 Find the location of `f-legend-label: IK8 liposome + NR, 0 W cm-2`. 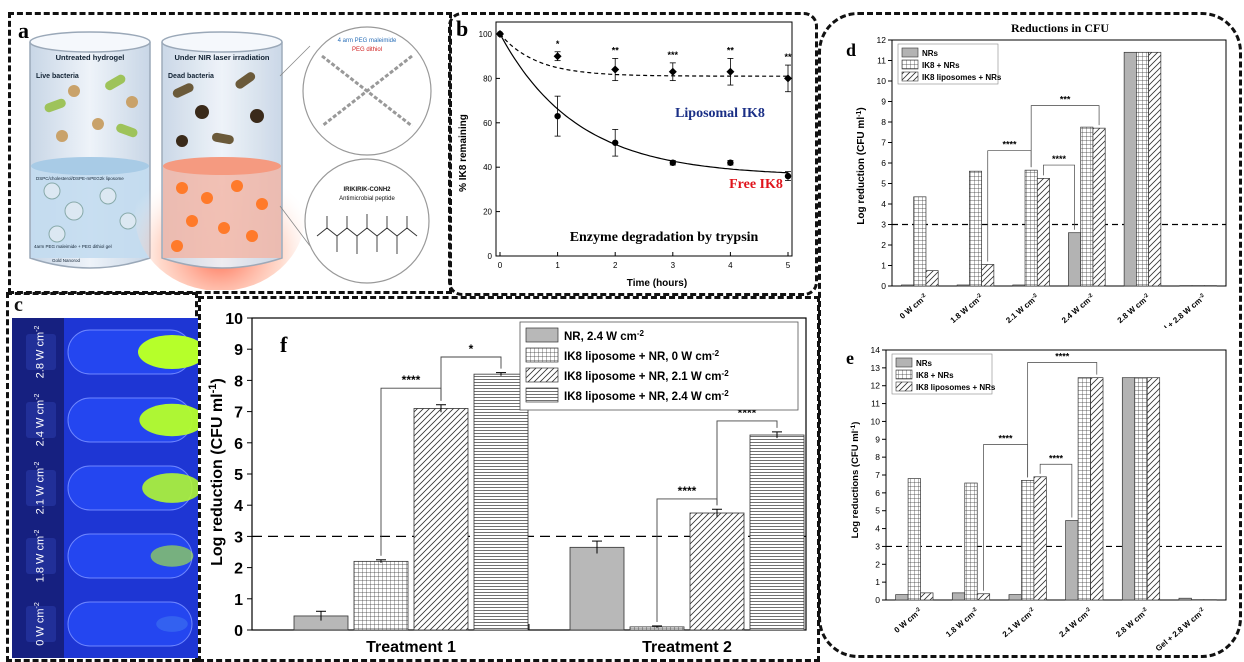

f-legend-label: IK8 liposome + NR, 0 W cm-2 is located at coordinates (642, 356).